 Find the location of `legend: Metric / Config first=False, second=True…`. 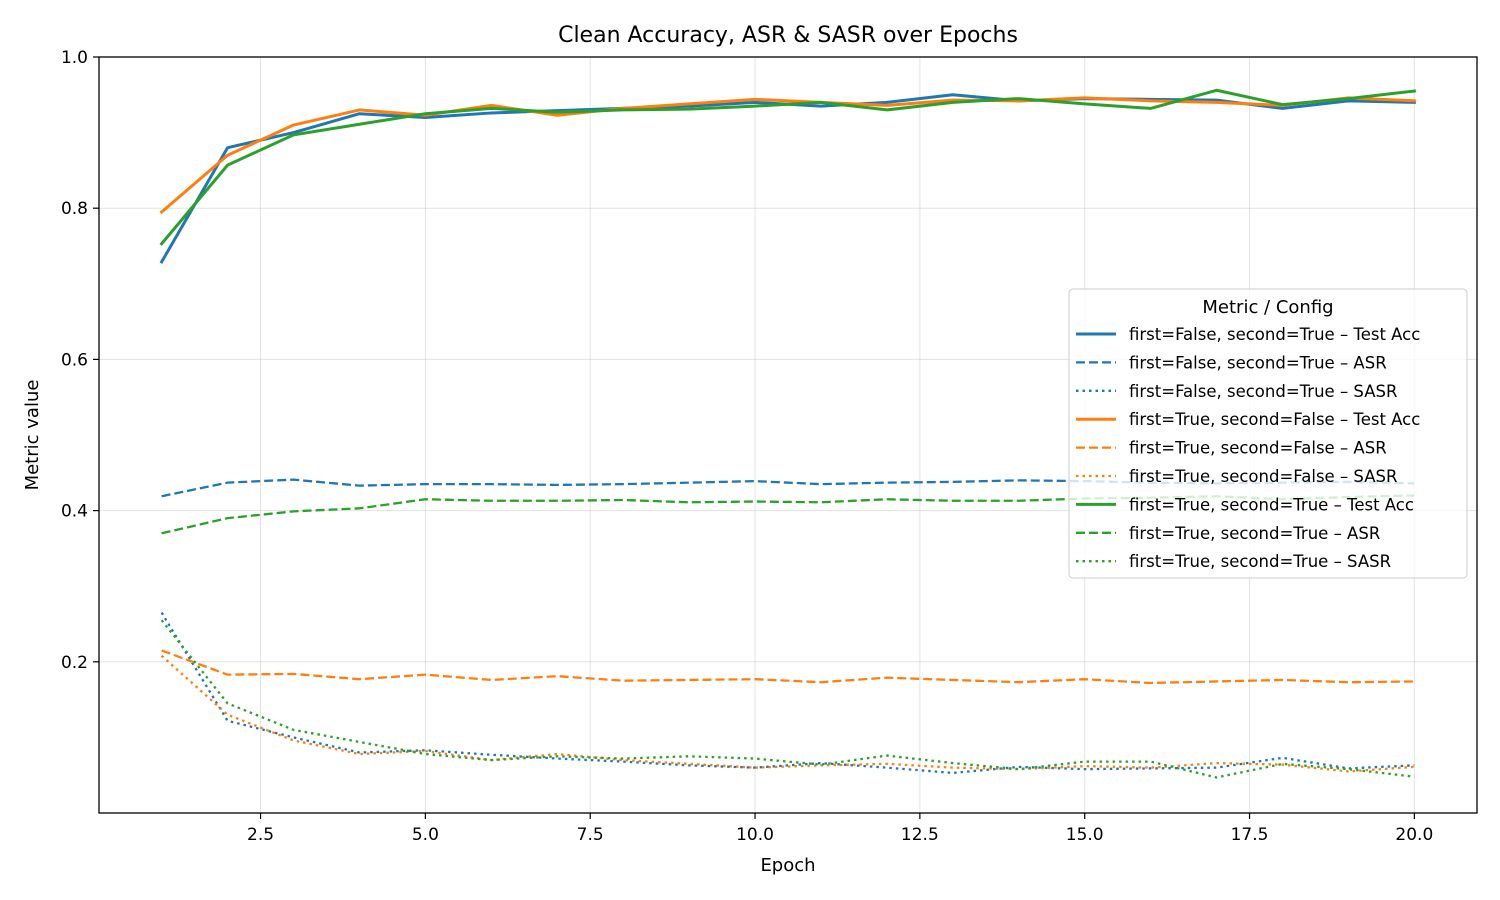

legend: Metric / Config first=False, second=True… is located at coordinates (1268, 433).